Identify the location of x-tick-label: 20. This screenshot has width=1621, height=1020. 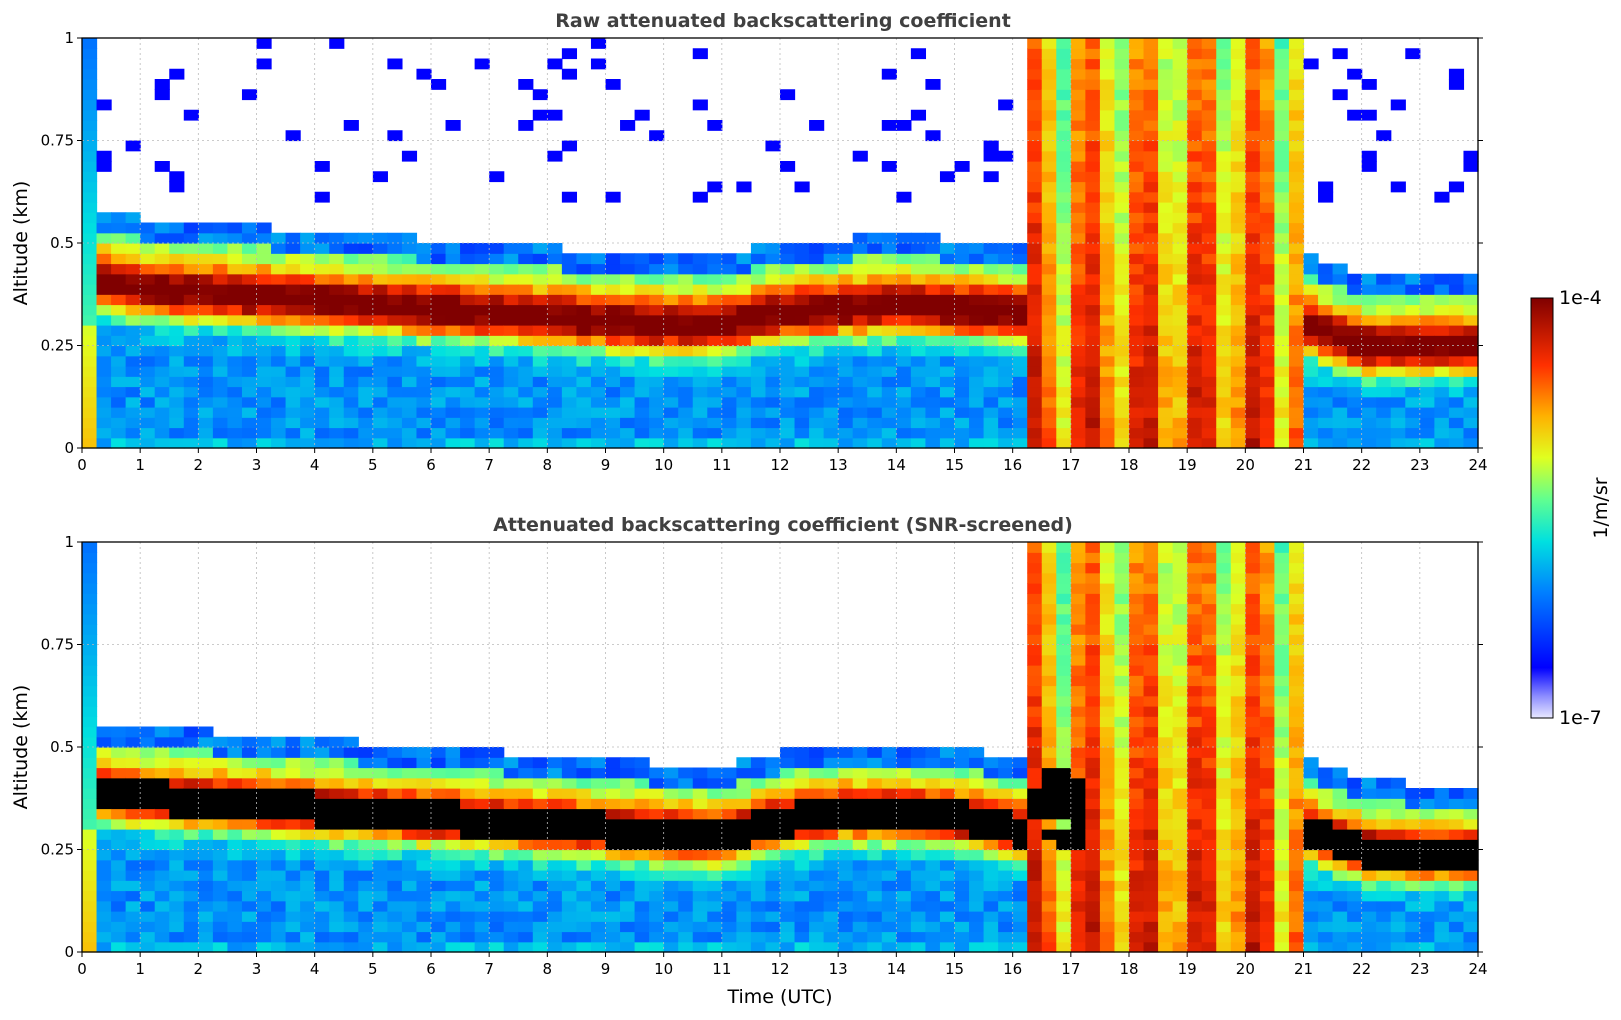
(1245, 969).